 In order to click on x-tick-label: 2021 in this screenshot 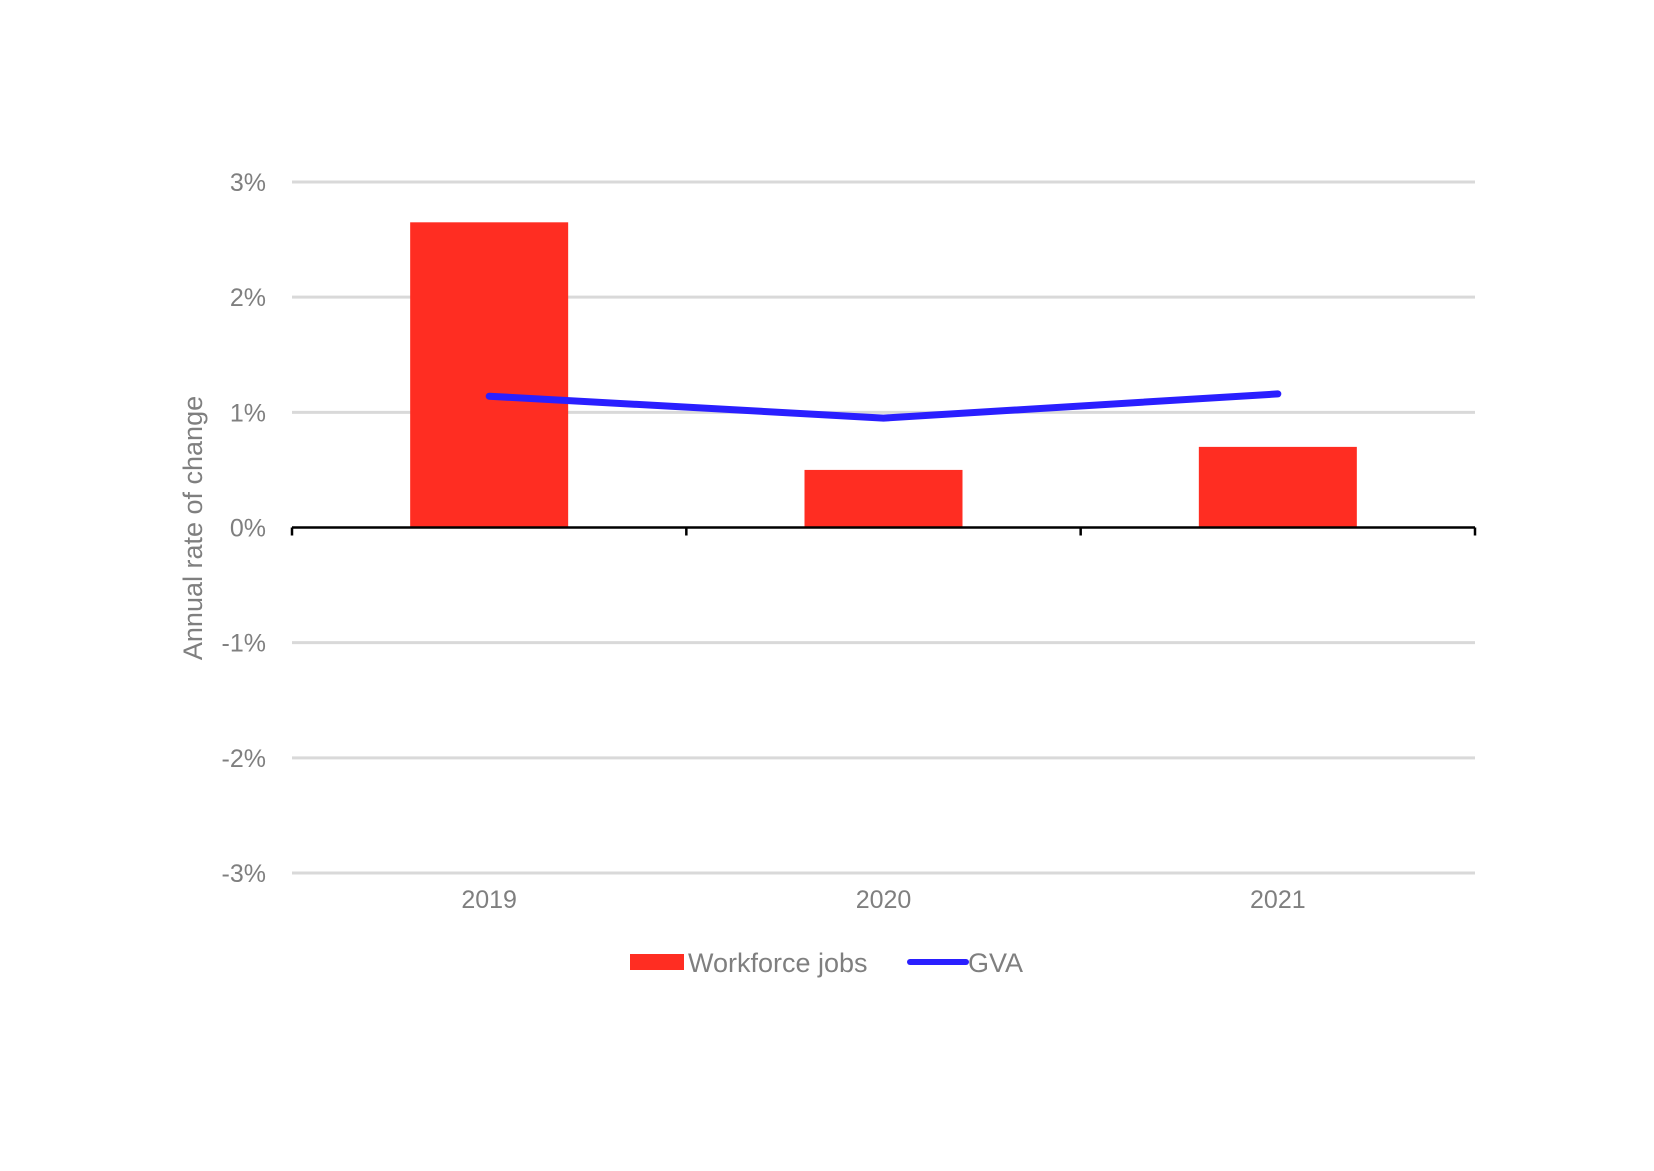, I will do `click(1278, 900)`.